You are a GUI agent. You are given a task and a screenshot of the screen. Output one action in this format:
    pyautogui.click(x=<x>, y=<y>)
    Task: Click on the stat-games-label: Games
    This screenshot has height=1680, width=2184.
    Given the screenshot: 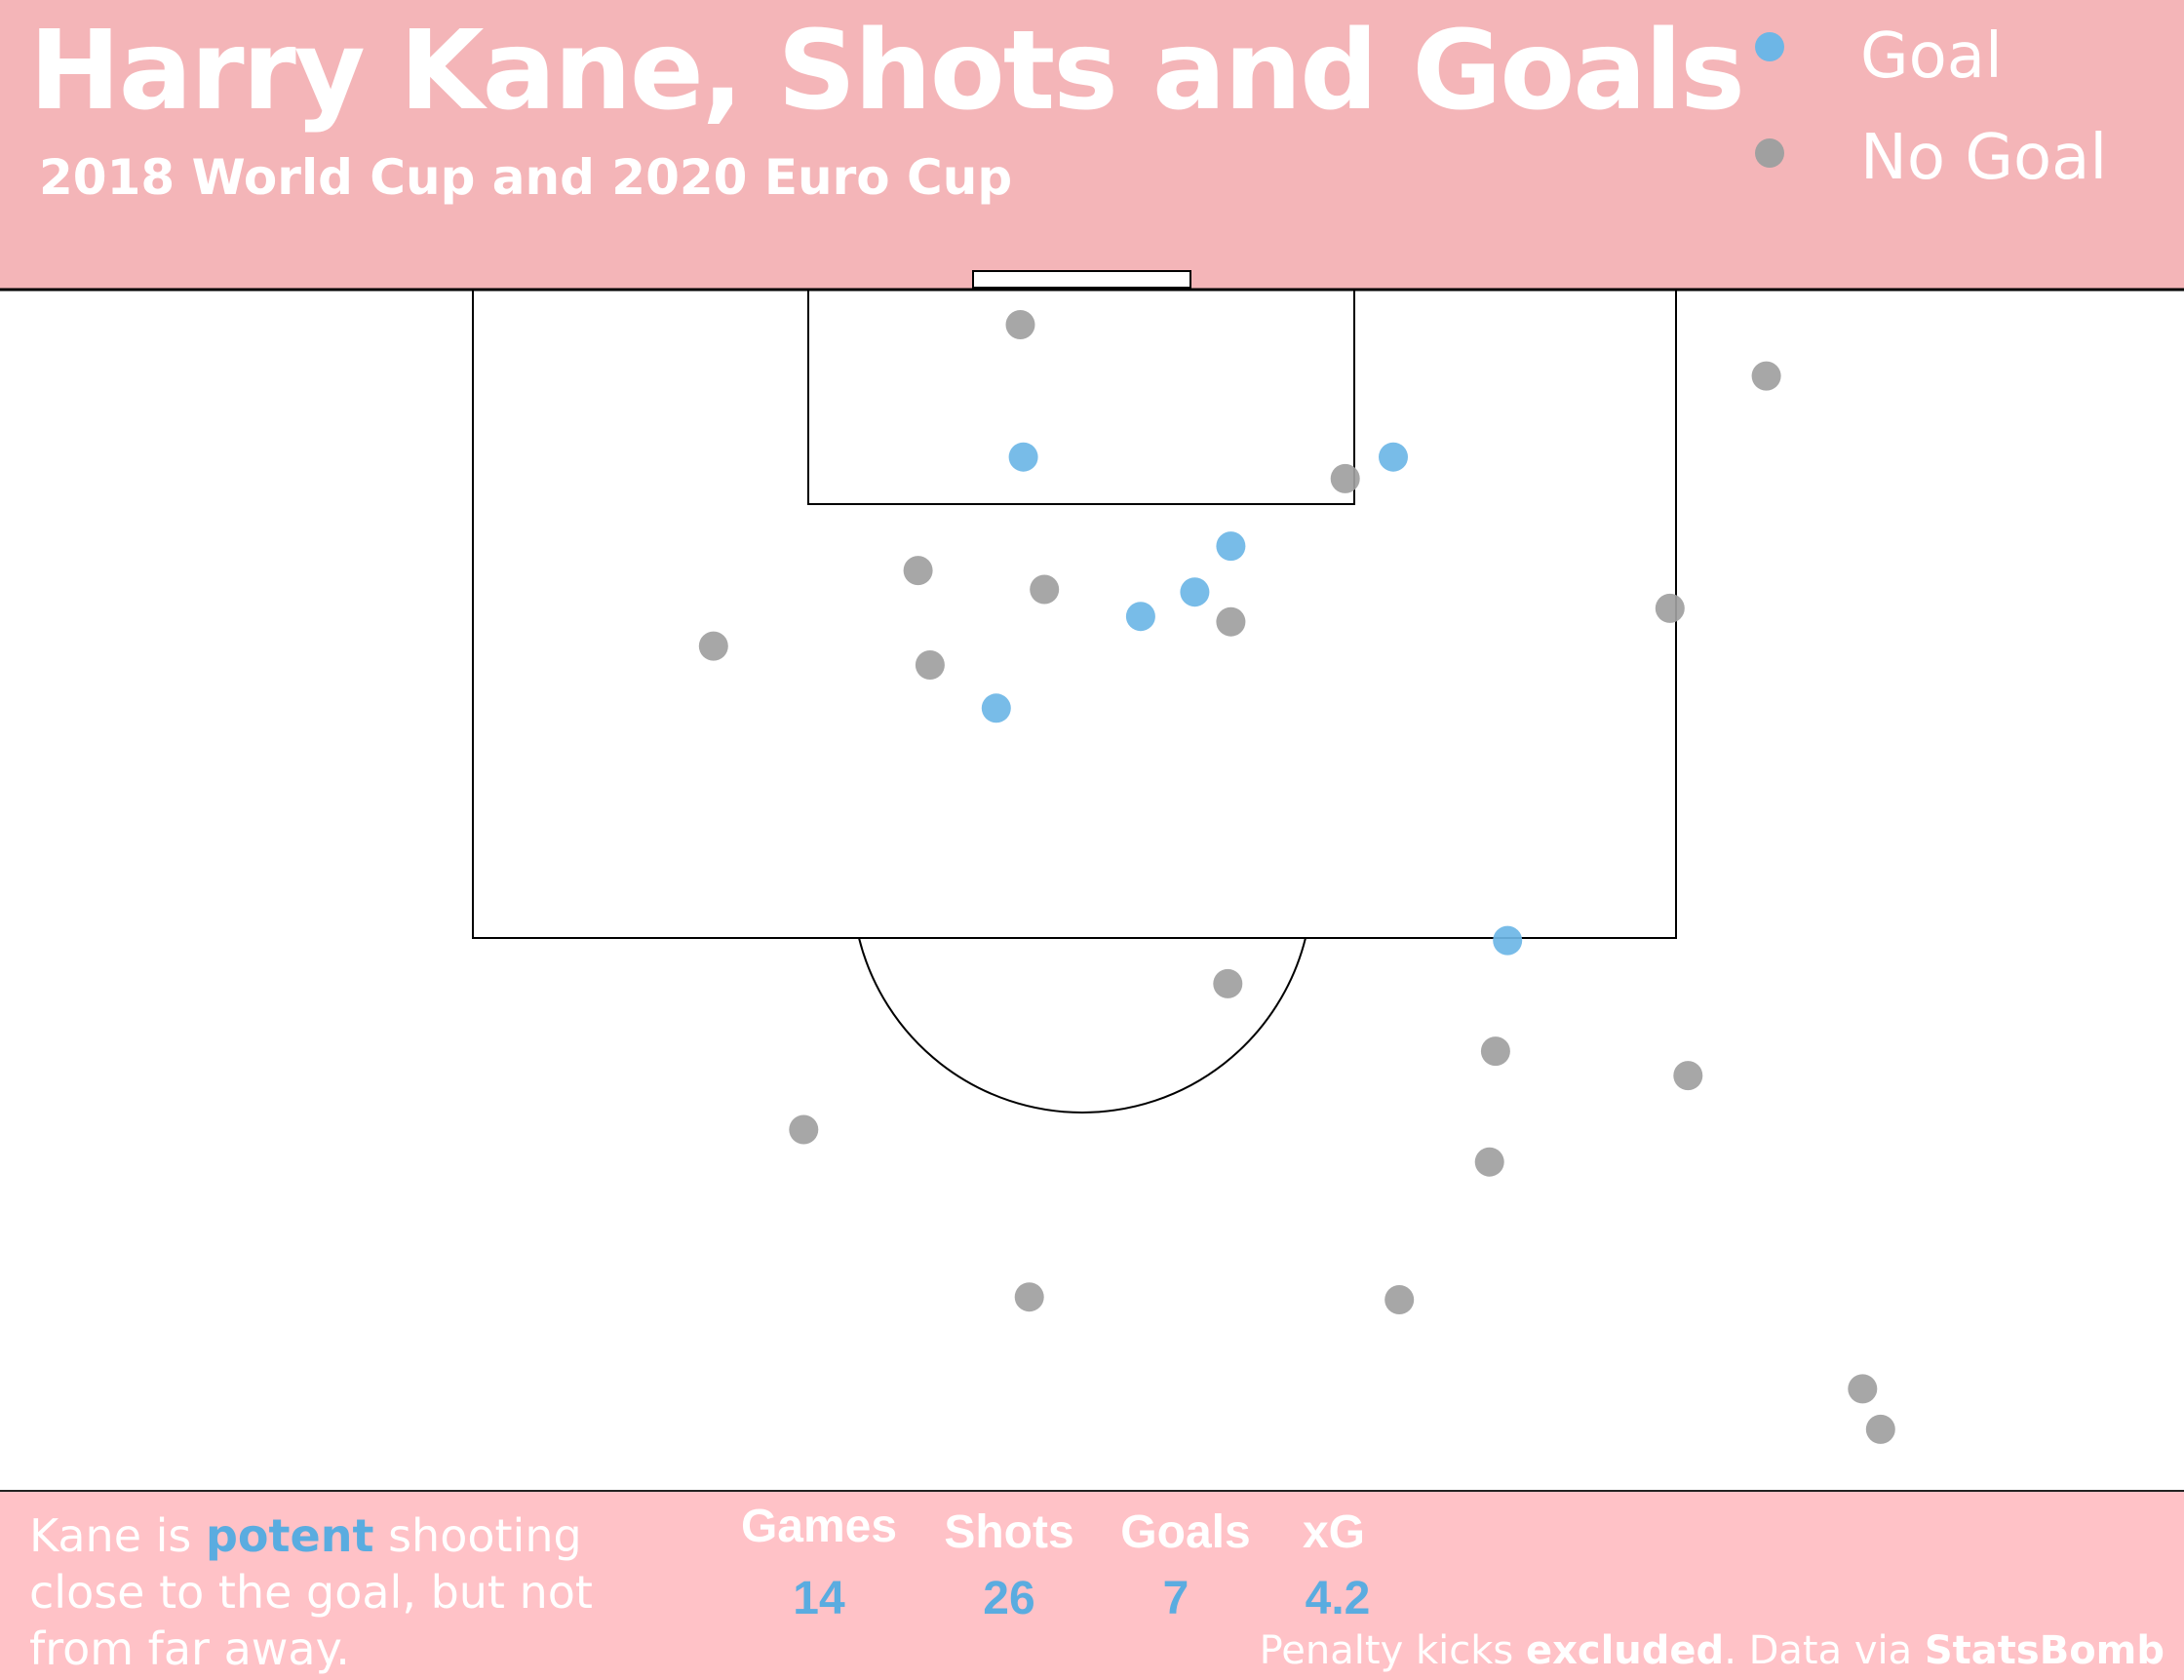 What is the action you would take?
    pyautogui.click(x=819, y=1526)
    